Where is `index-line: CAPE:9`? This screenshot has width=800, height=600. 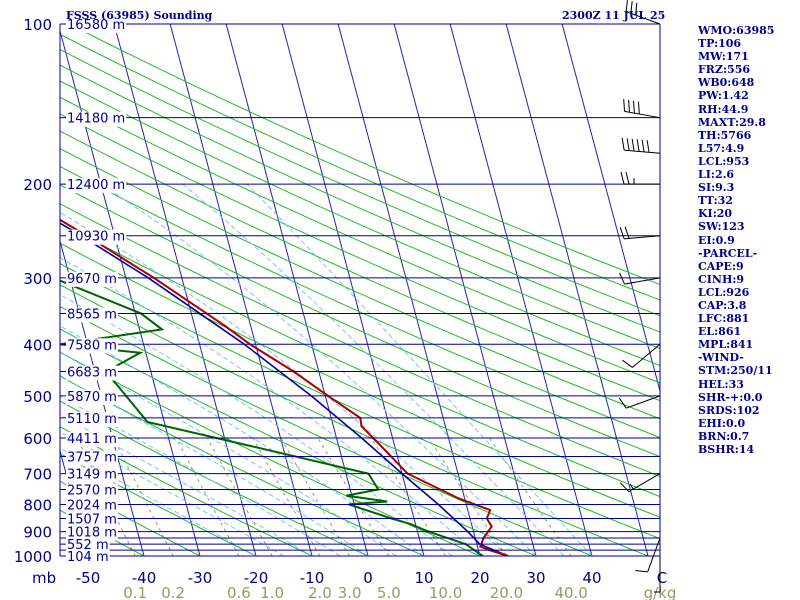
index-line: CAPE:9 is located at coordinates (721, 266).